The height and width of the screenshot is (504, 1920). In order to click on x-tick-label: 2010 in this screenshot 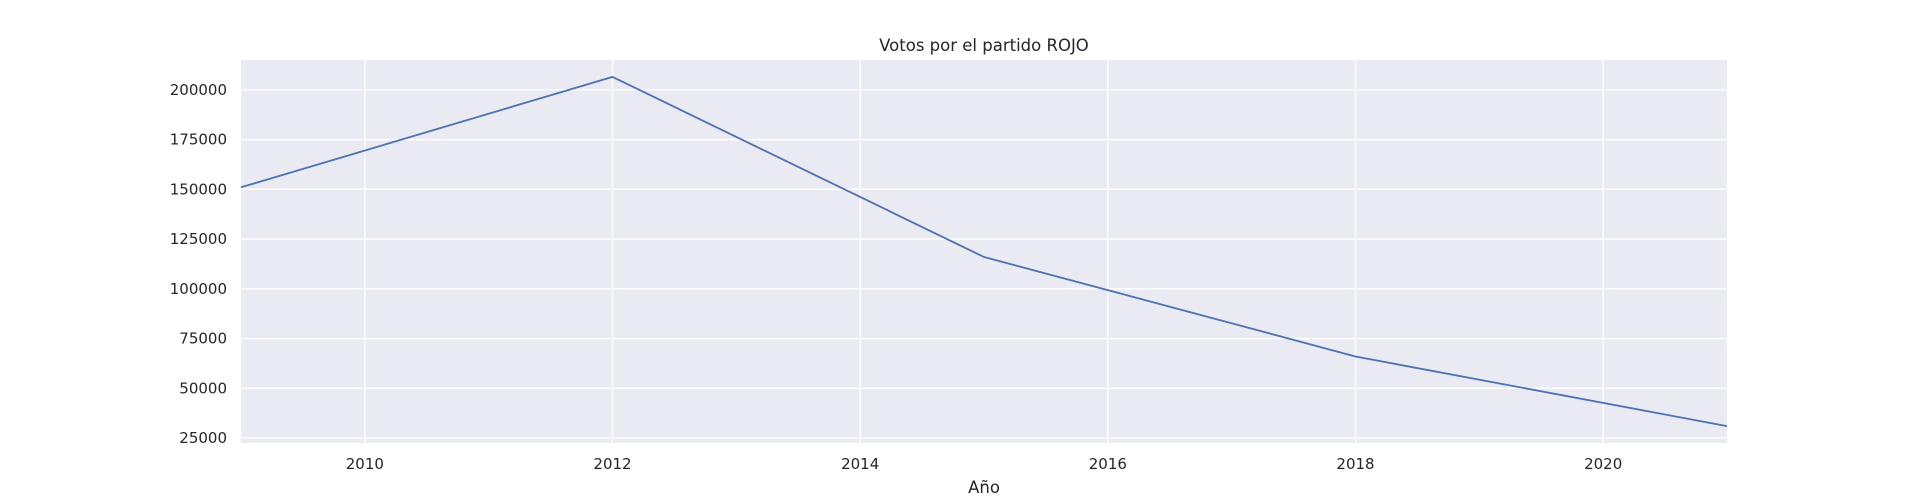, I will do `click(365, 464)`.